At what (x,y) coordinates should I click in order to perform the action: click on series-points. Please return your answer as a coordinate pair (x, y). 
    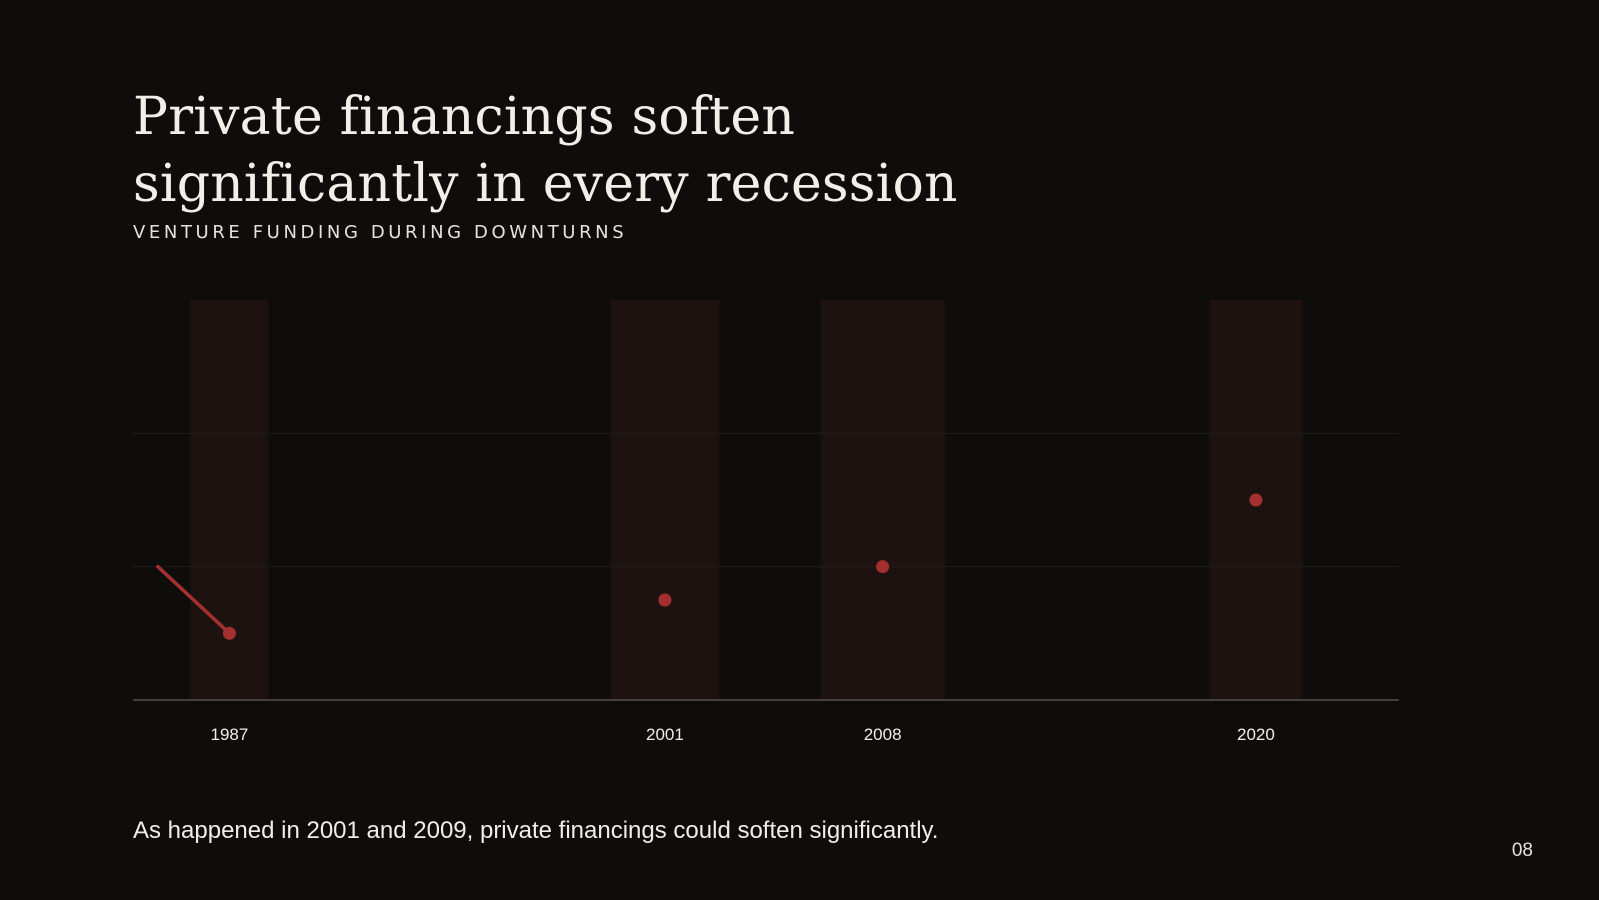
    Looking at the image, I should click on (742, 566).